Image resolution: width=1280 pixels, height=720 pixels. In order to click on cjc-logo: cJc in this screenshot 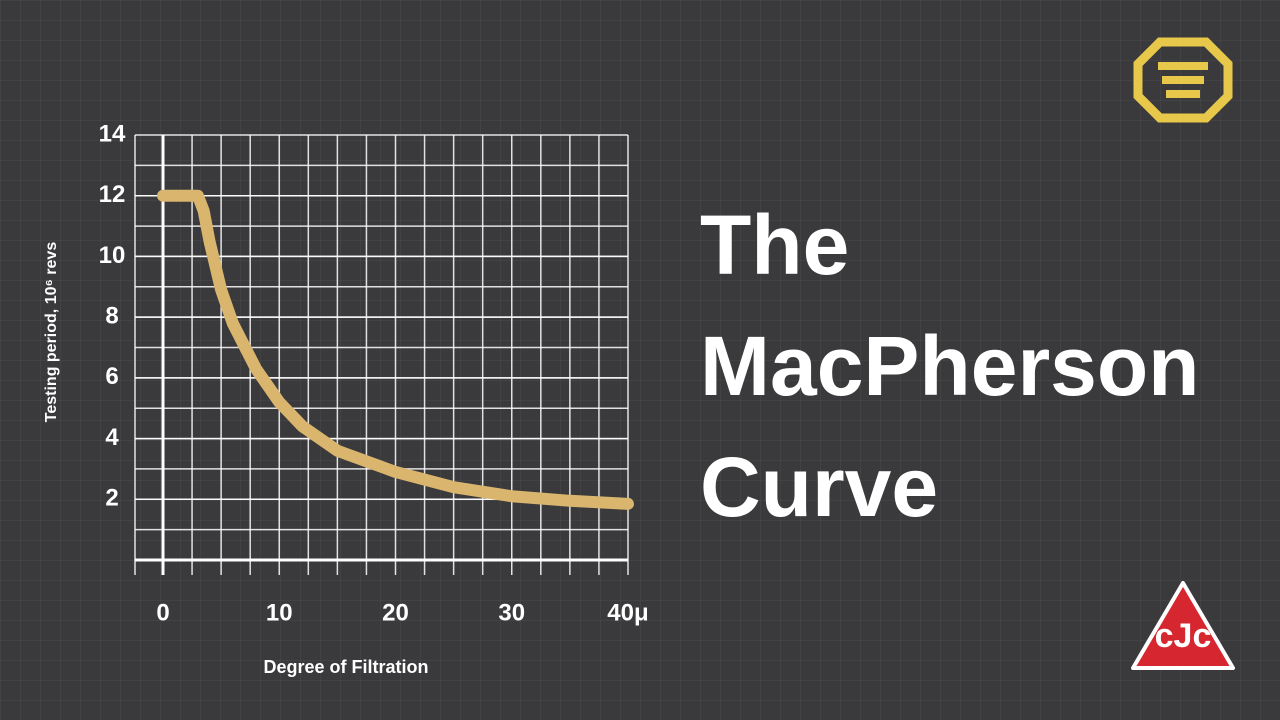, I will do `click(1183, 625)`.